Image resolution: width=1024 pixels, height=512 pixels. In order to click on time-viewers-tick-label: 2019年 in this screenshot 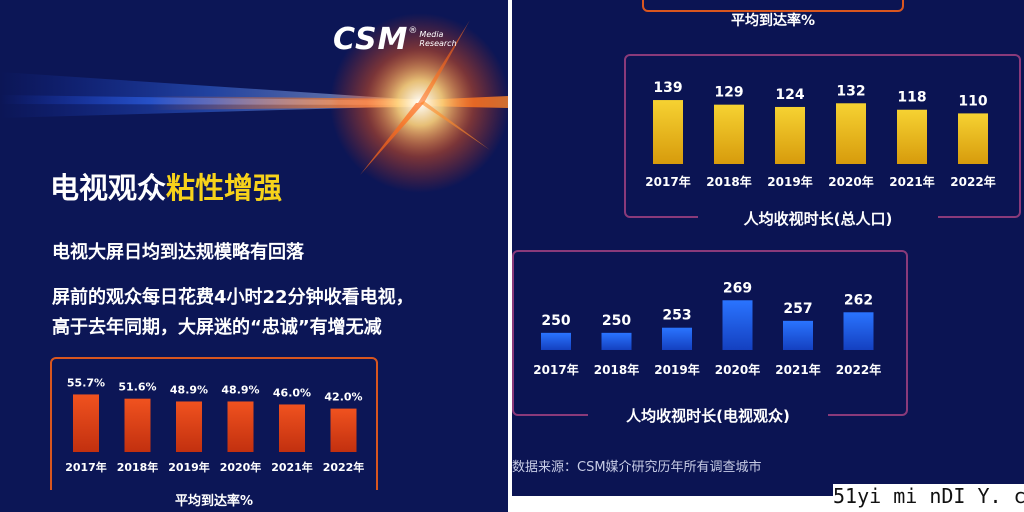, I will do `click(676, 369)`.